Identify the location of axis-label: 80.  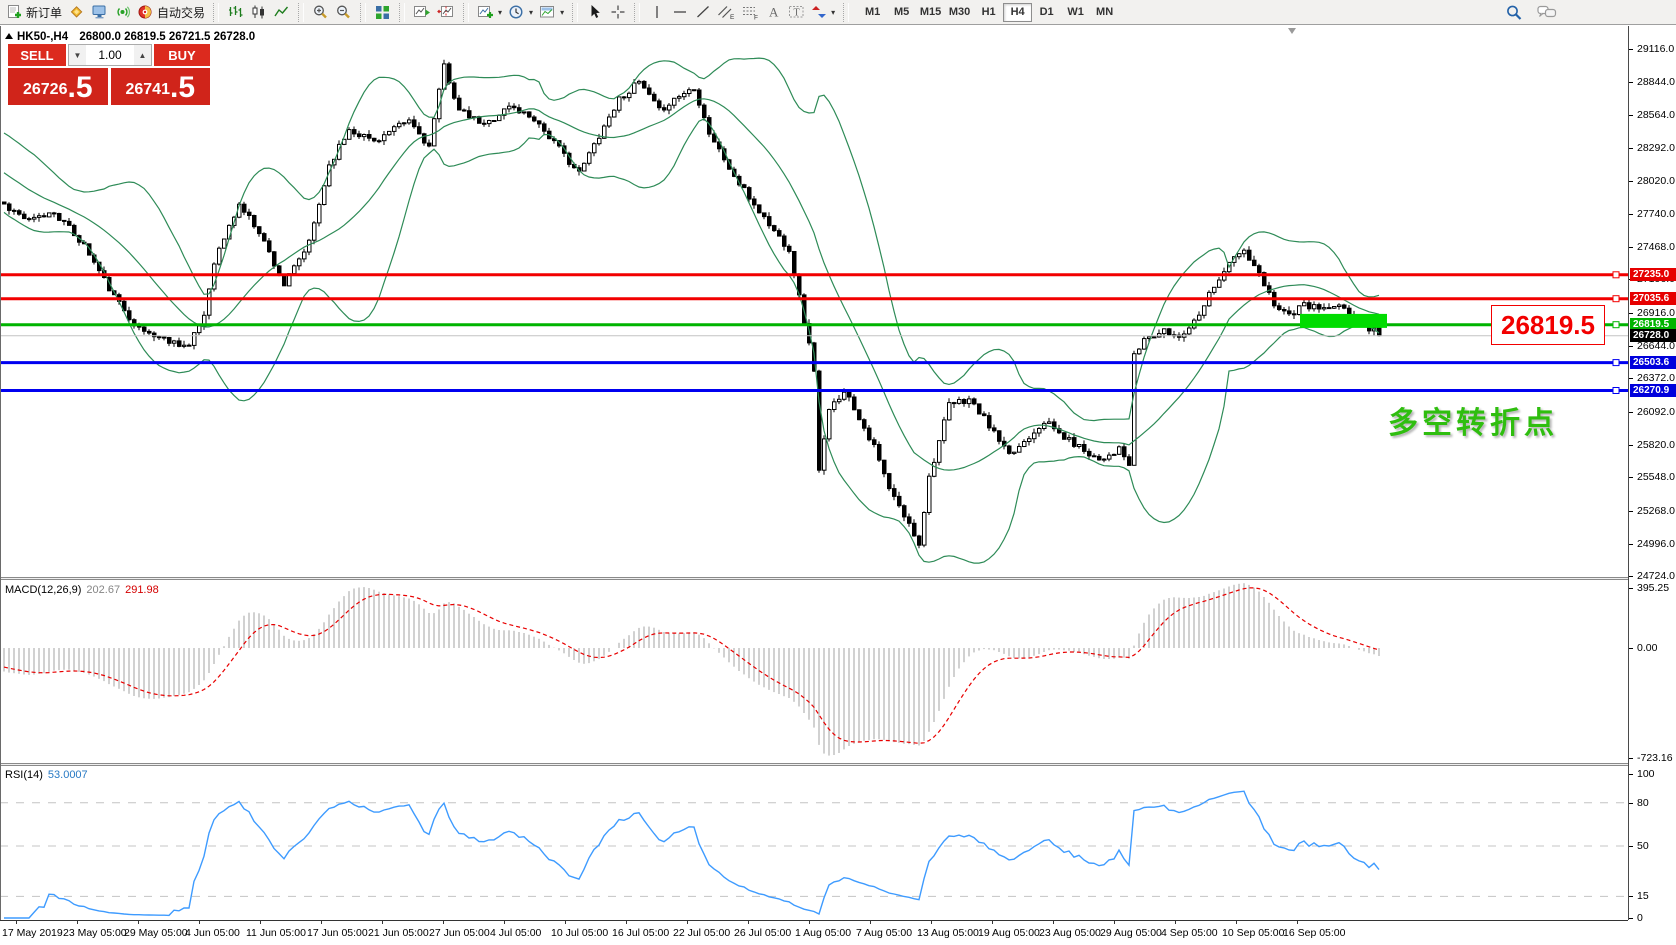
(1643, 802).